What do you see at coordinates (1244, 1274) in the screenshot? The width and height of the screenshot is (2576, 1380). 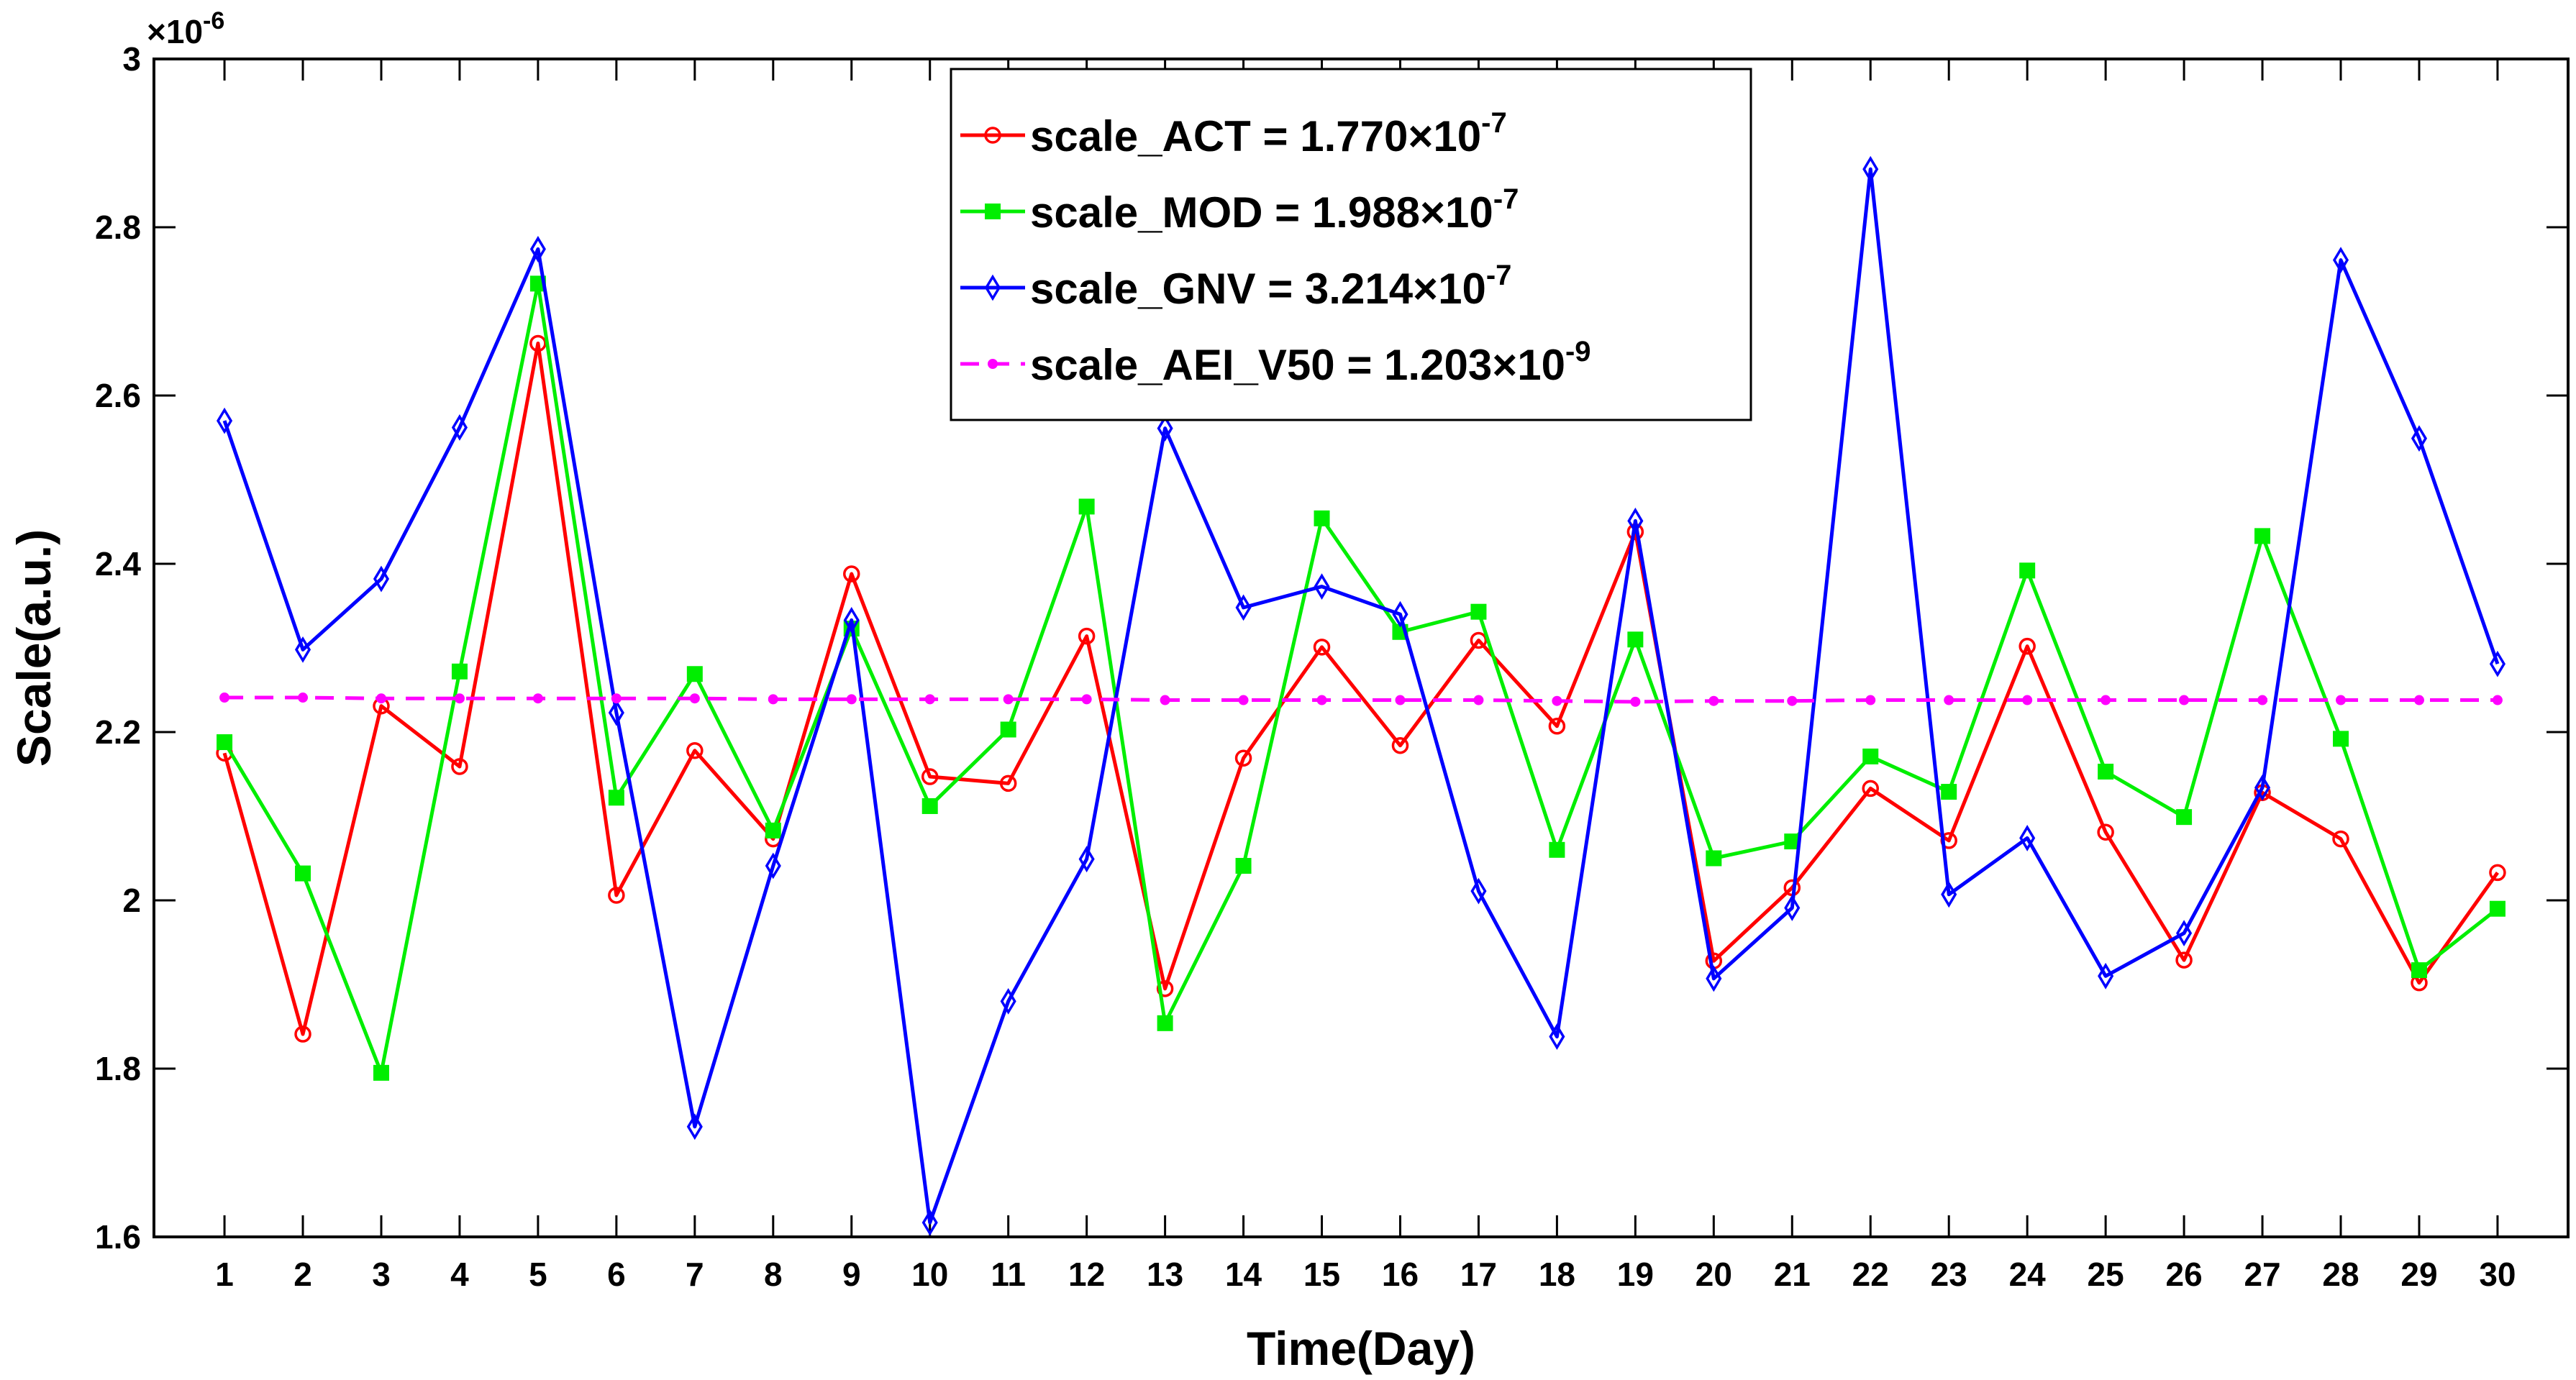 I see `x-tick-label: 14` at bounding box center [1244, 1274].